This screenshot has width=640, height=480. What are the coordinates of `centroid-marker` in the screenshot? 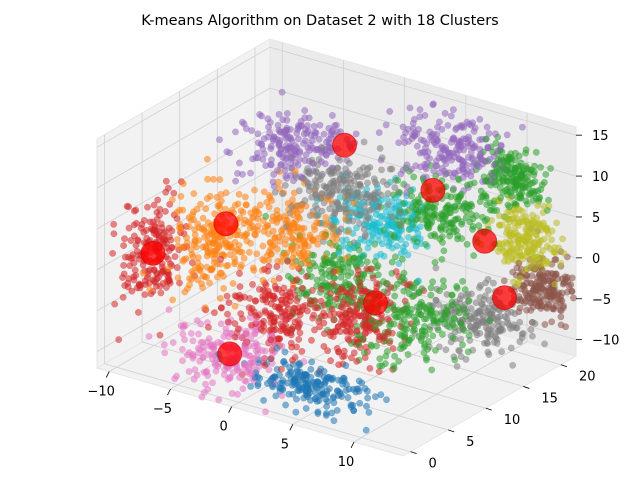 It's located at (226, 224).